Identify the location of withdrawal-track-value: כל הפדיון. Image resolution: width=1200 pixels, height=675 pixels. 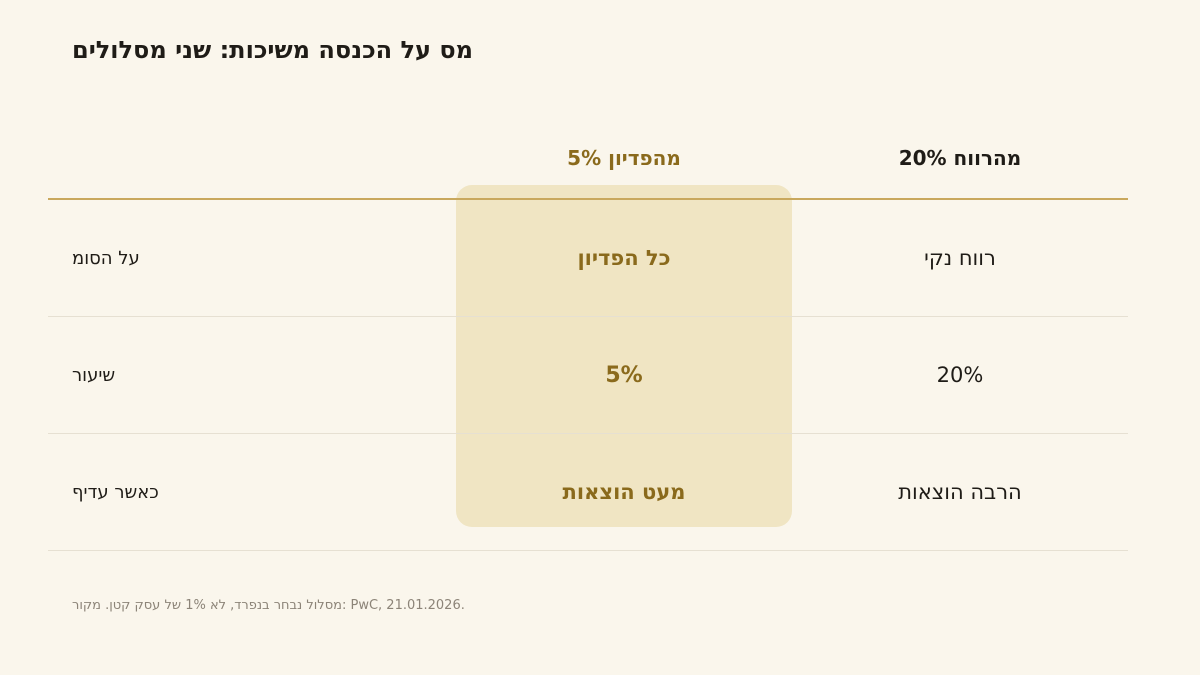
(624, 258).